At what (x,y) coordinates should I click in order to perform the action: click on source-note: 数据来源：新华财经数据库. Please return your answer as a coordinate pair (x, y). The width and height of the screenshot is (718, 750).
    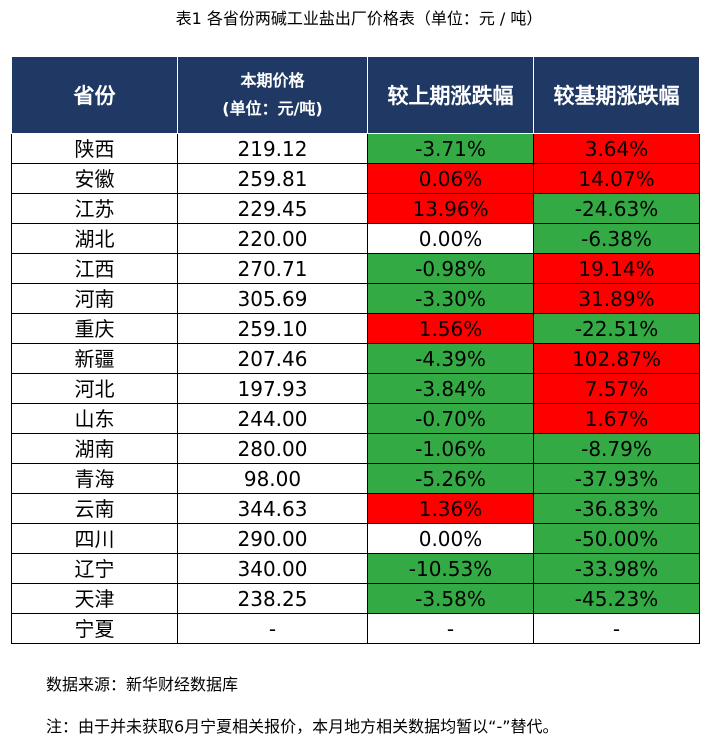
    Looking at the image, I should click on (142, 684).